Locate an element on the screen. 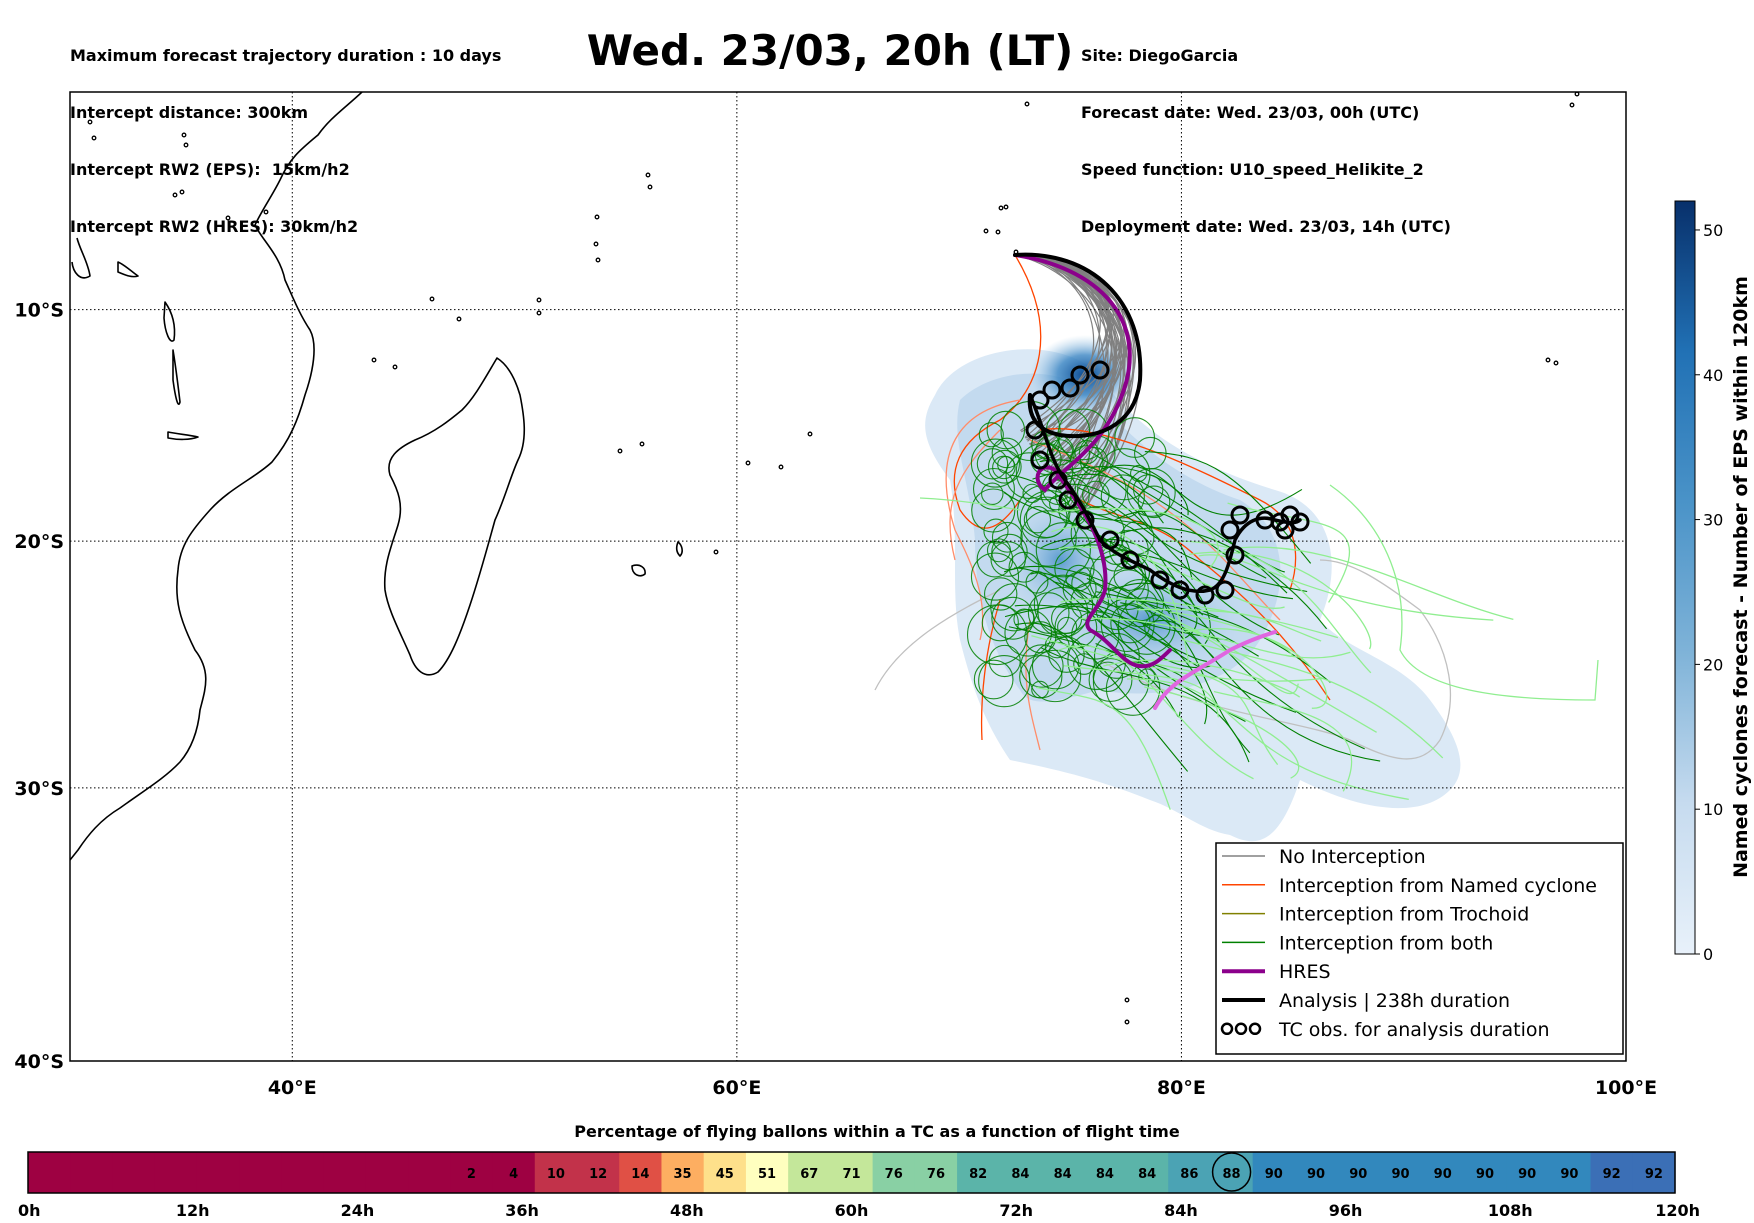 This screenshot has width=1754, height=1223. flight-time-value: 92 is located at coordinates (1612, 1174).